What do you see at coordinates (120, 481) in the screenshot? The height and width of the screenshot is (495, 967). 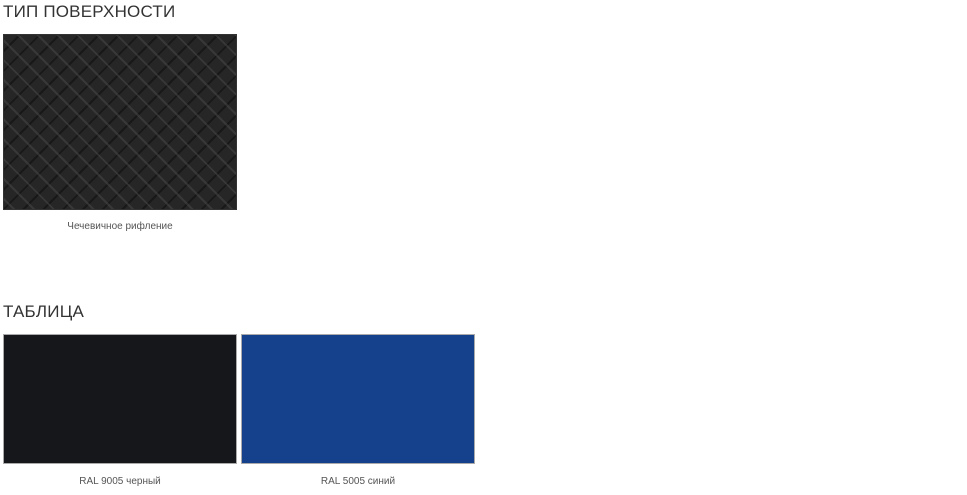 I see `color-swatch-label: RAL 9005 черный` at bounding box center [120, 481].